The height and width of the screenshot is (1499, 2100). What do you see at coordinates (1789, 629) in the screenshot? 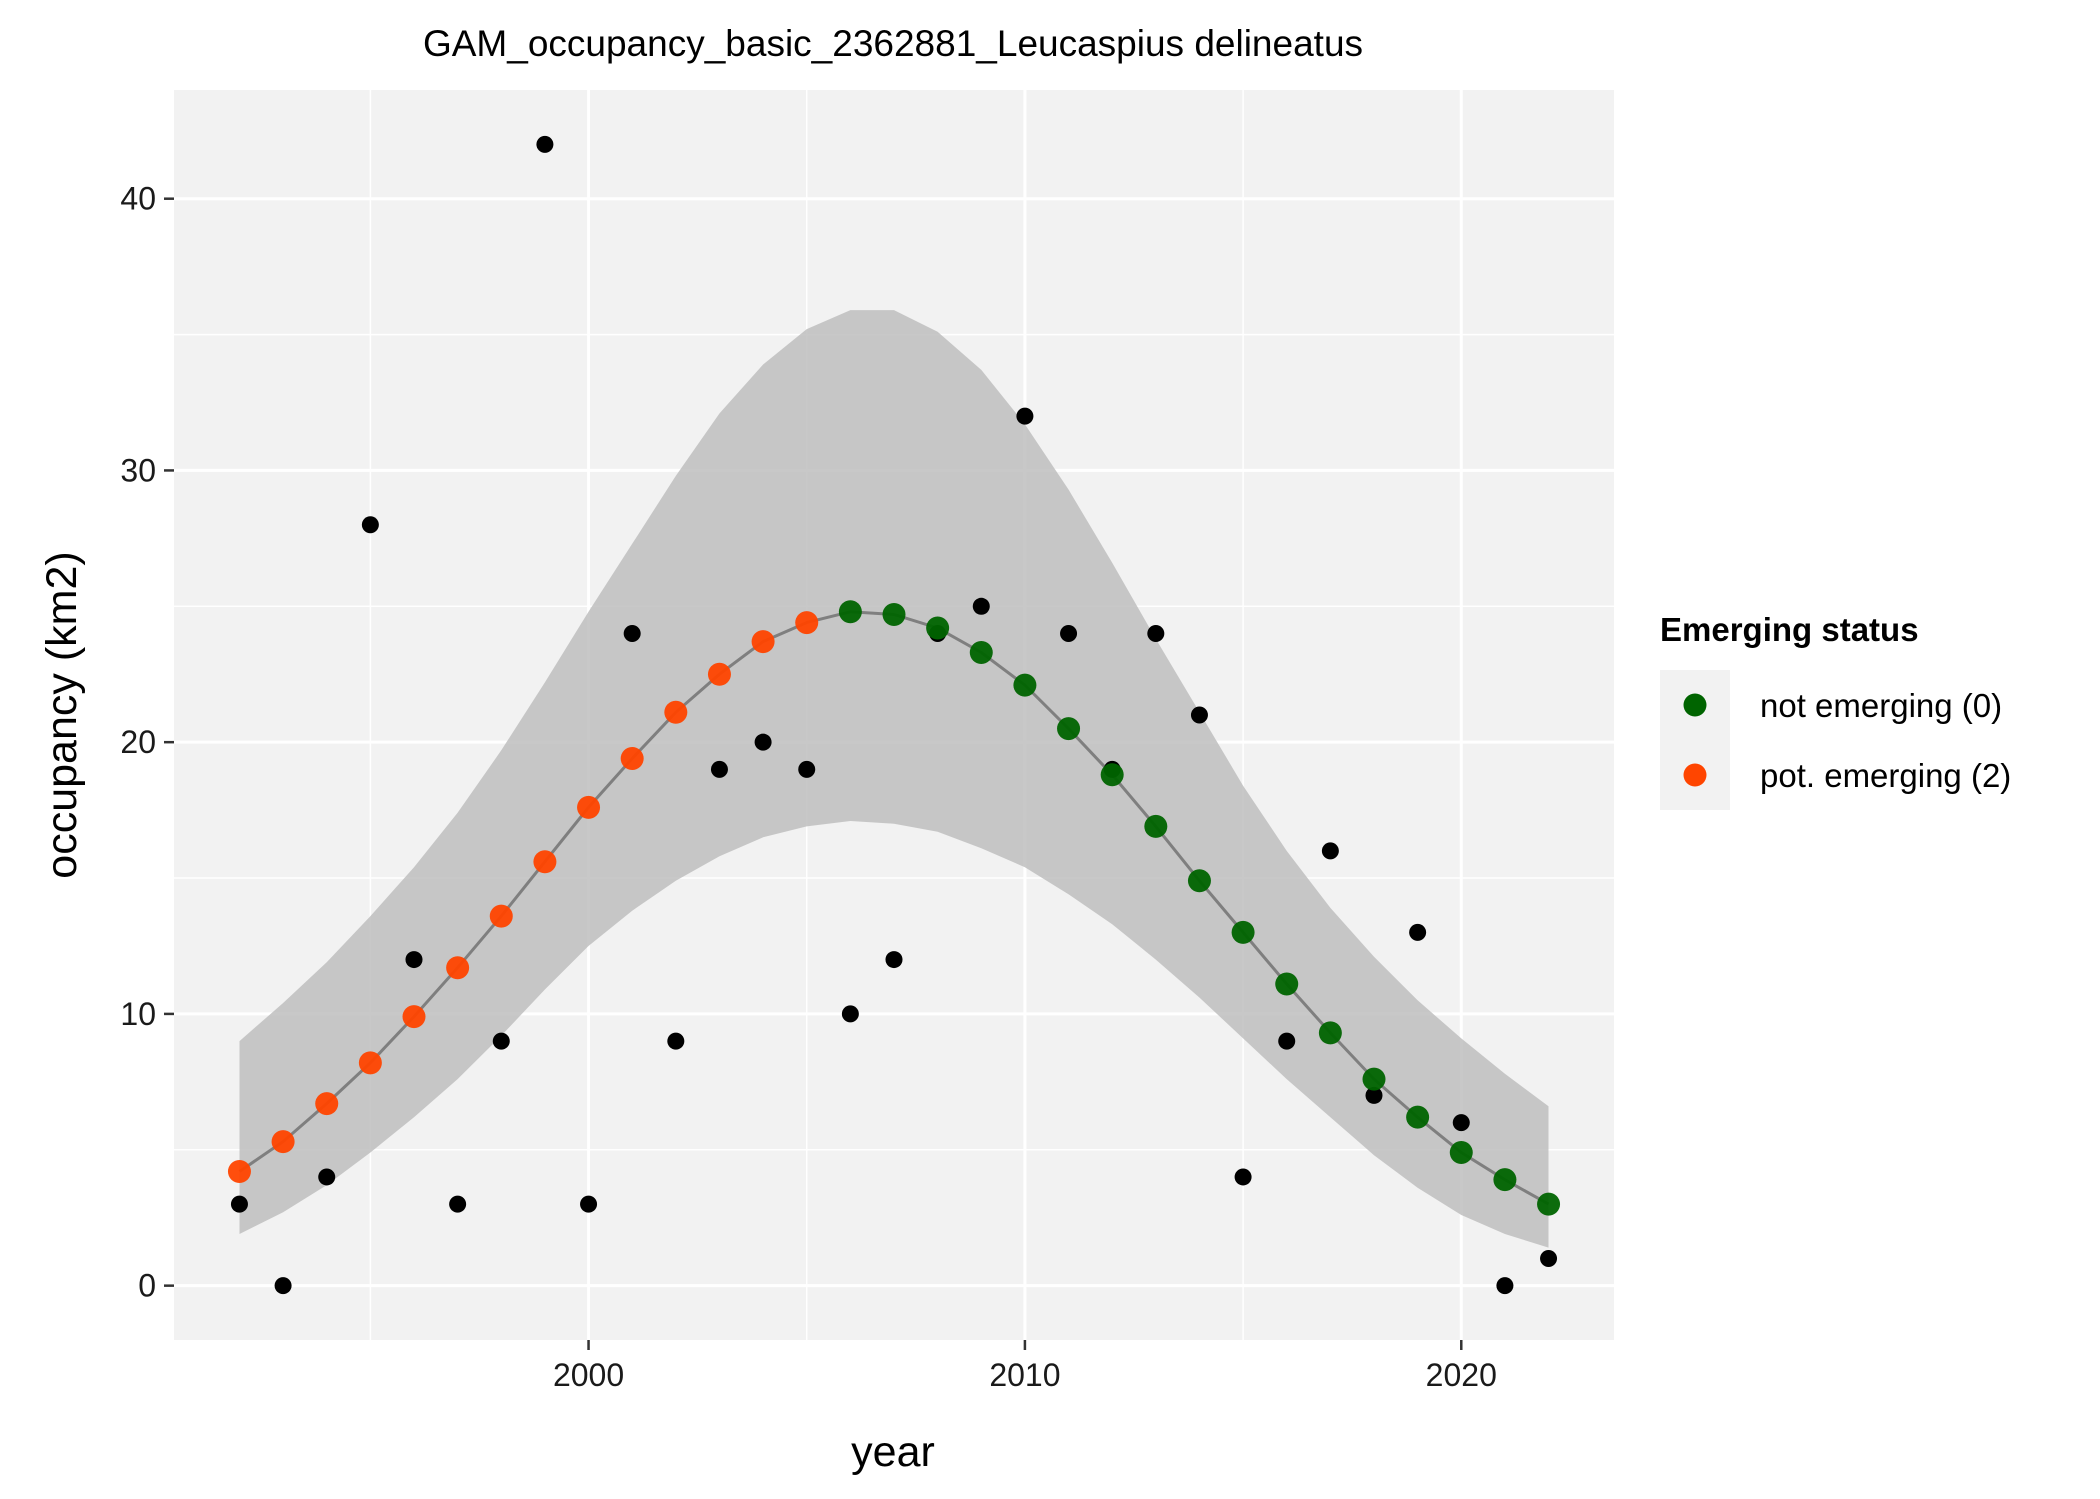
I see `legend-title: Emerging status` at bounding box center [1789, 629].